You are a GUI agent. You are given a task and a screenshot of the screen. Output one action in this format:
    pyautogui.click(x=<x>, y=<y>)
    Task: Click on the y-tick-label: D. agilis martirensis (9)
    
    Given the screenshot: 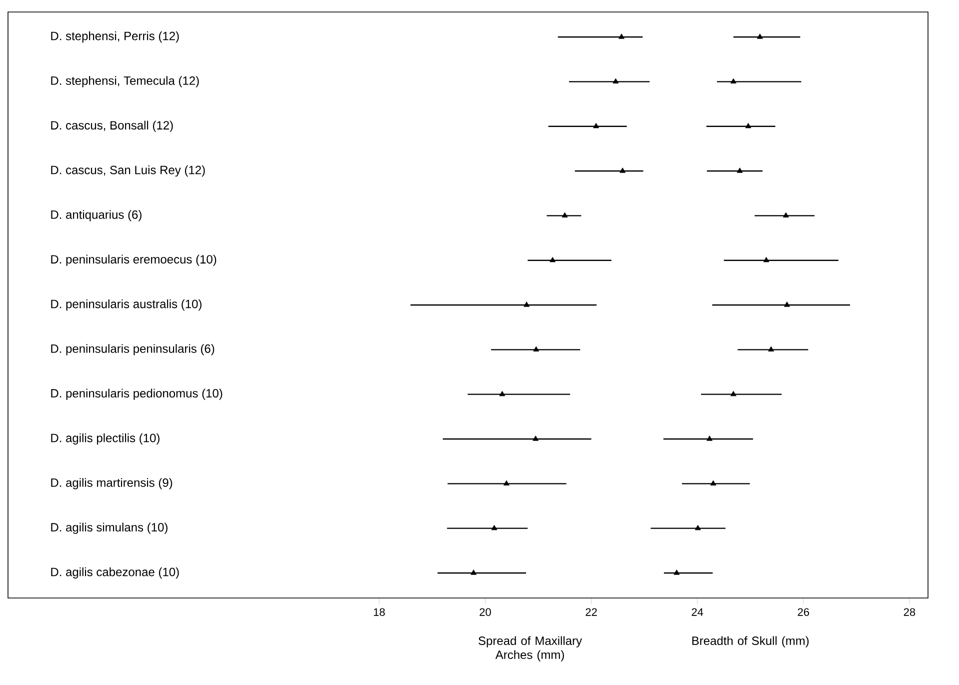 What is the action you would take?
    pyautogui.click(x=111, y=484)
    